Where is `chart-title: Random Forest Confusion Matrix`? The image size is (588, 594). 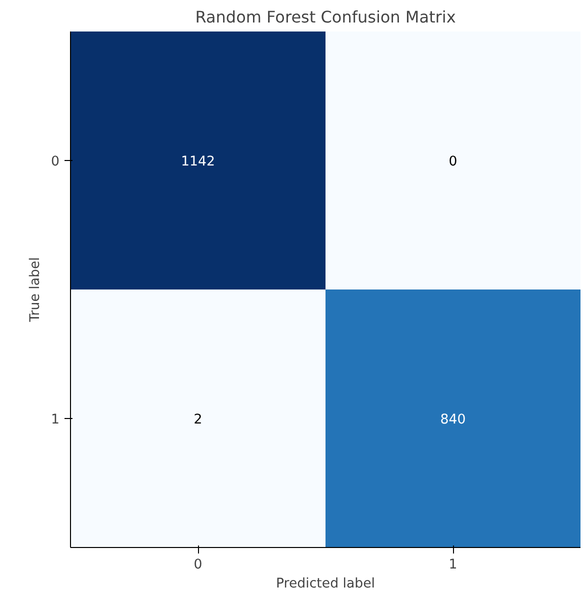 chart-title: Random Forest Confusion Matrix is located at coordinates (325, 17).